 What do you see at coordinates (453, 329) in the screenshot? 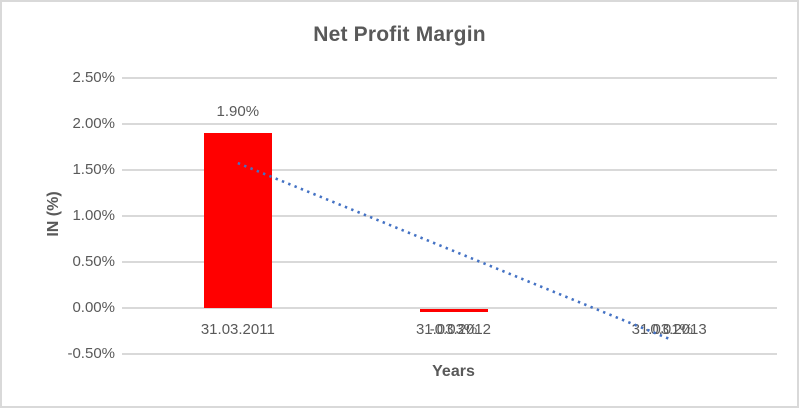
I see `data-label: -0.03%` at bounding box center [453, 329].